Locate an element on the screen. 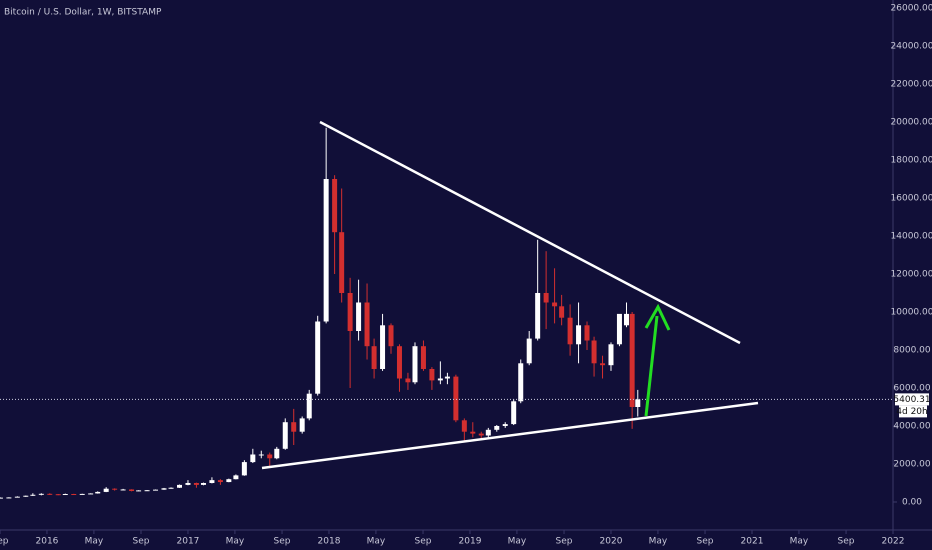  y-tick-label: 24000.00 is located at coordinates (911, 46).